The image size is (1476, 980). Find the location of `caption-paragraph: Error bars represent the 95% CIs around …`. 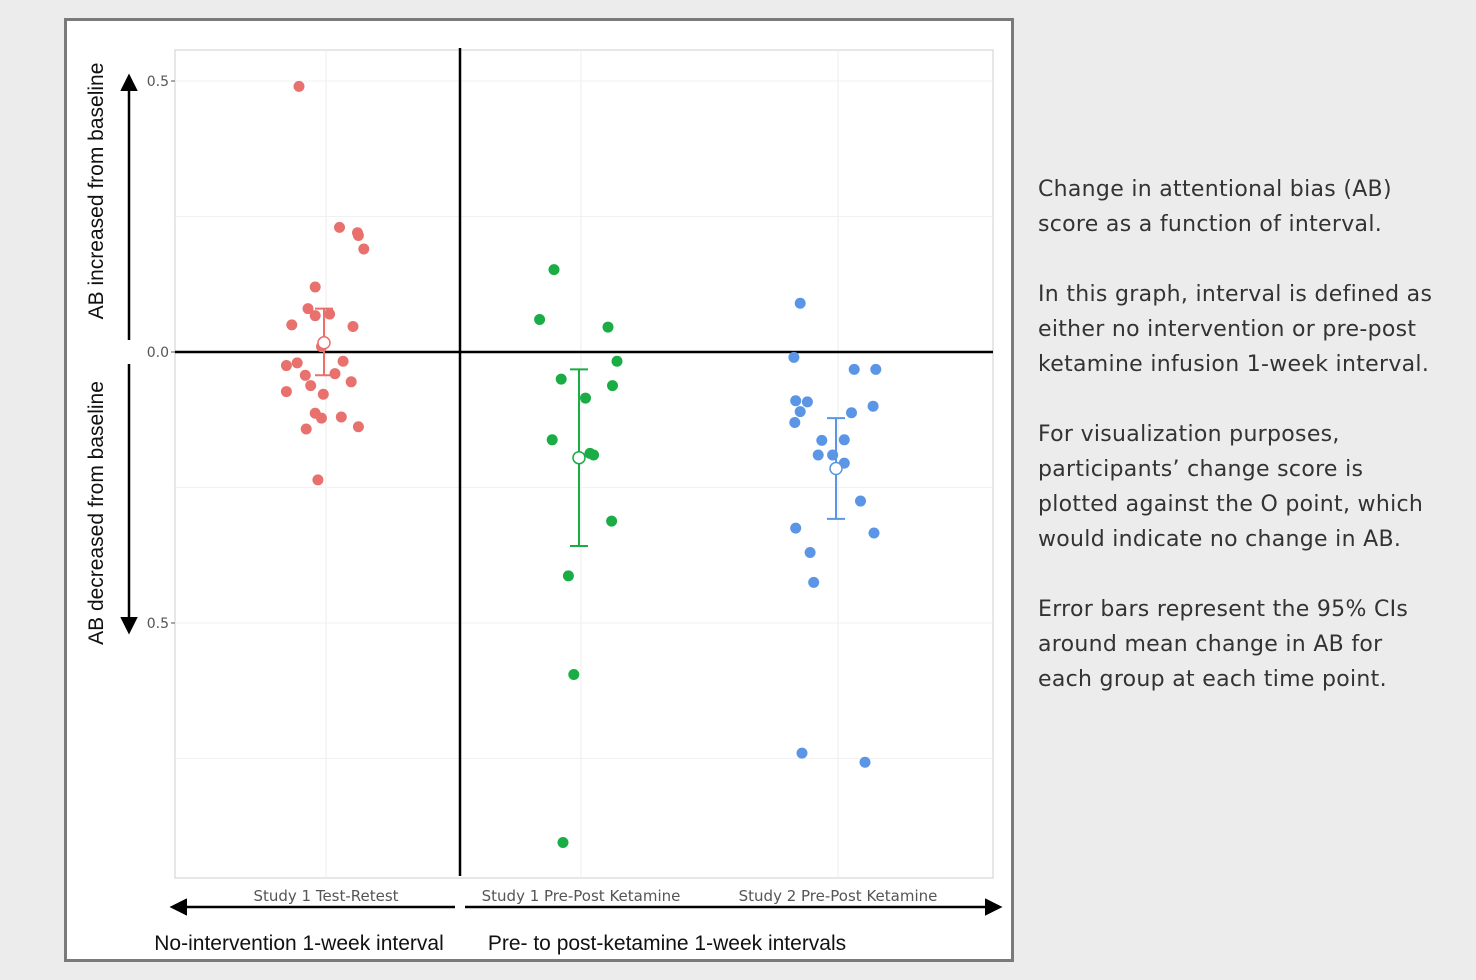

caption-paragraph: Error bars represent the 95% CIs around … is located at coordinates (1223, 644).